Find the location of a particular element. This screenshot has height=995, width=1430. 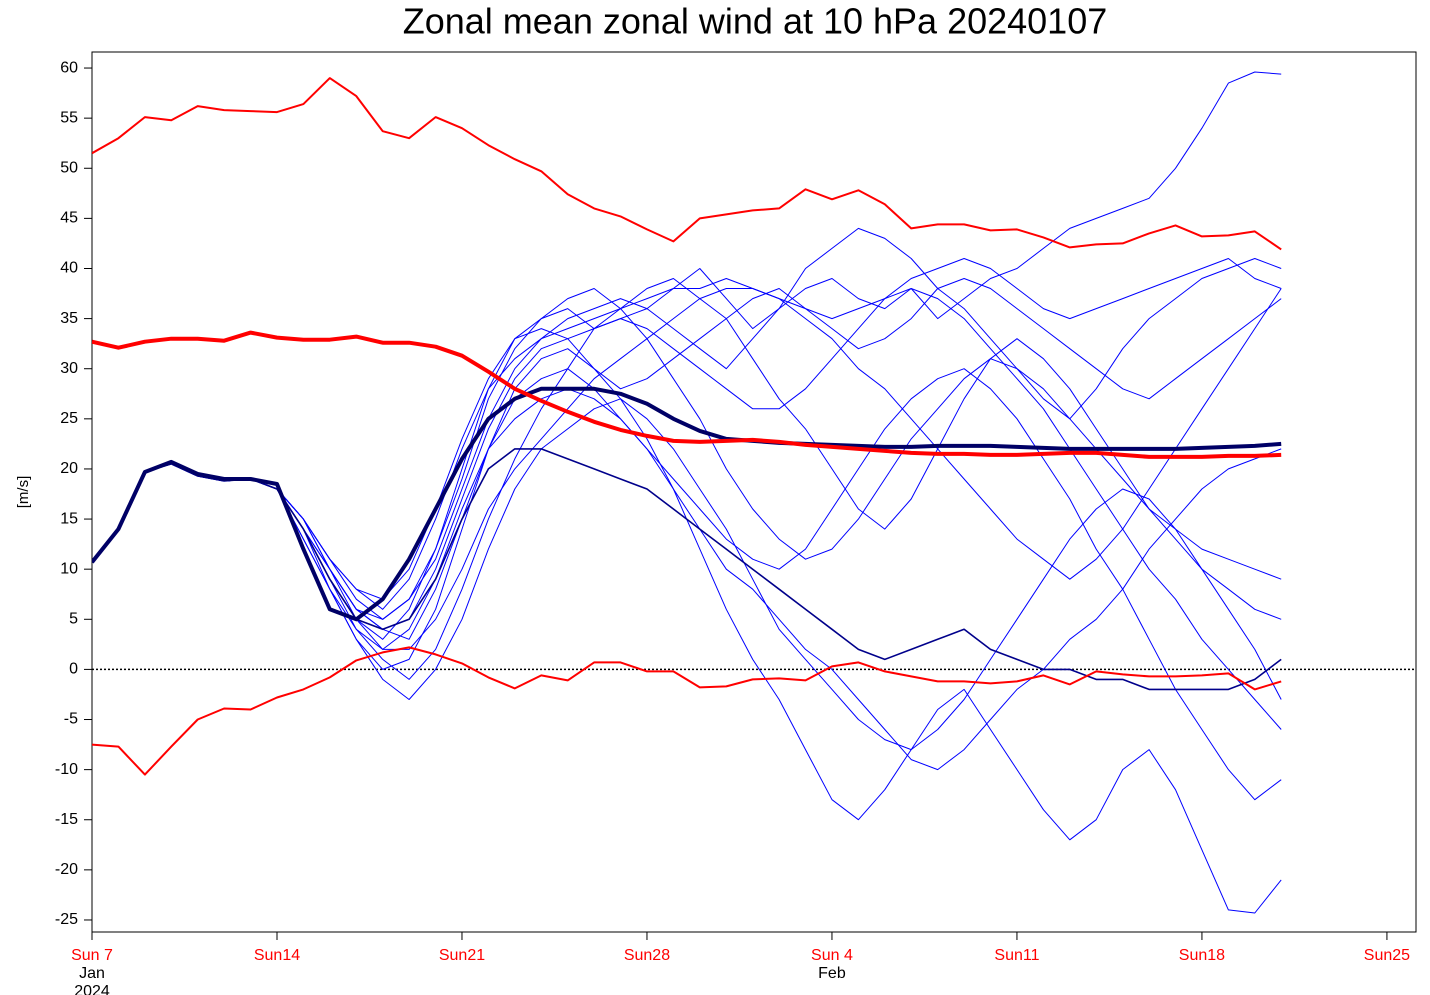

x-tick-label: Sun21 is located at coordinates (462, 955).